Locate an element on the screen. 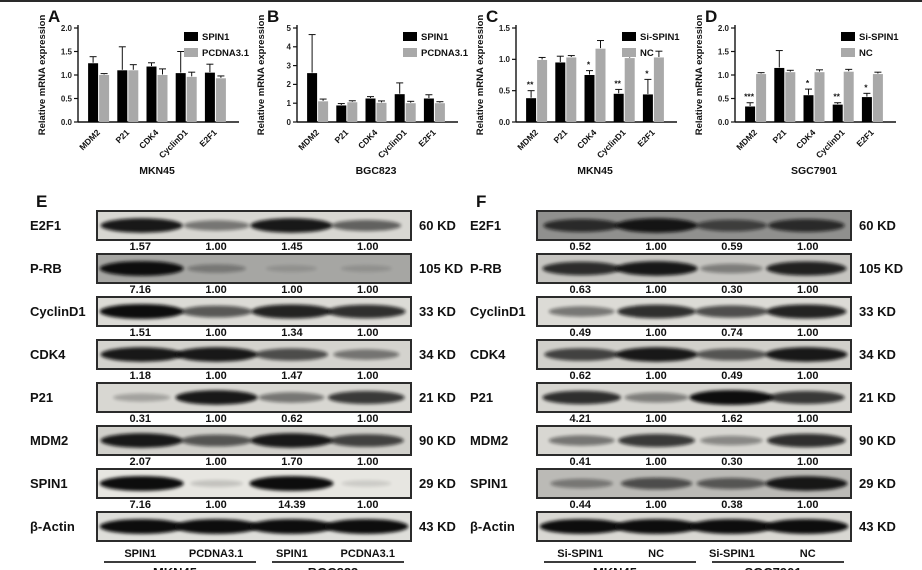 The width and height of the screenshot is (922, 570). quantification-value: 1.70 is located at coordinates (292, 462).